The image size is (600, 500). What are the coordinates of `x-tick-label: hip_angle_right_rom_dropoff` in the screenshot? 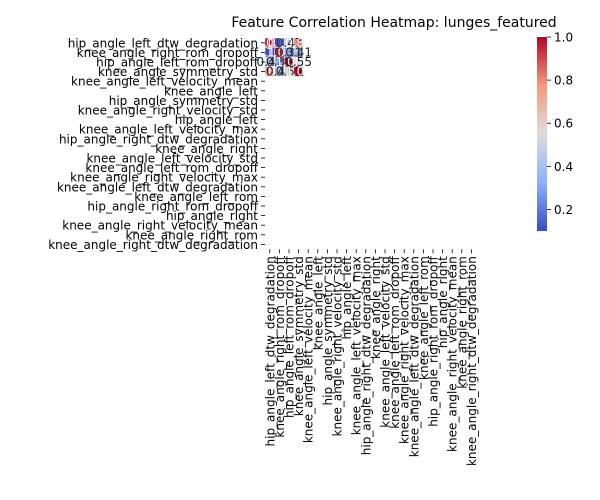 It's located at (434, 340).